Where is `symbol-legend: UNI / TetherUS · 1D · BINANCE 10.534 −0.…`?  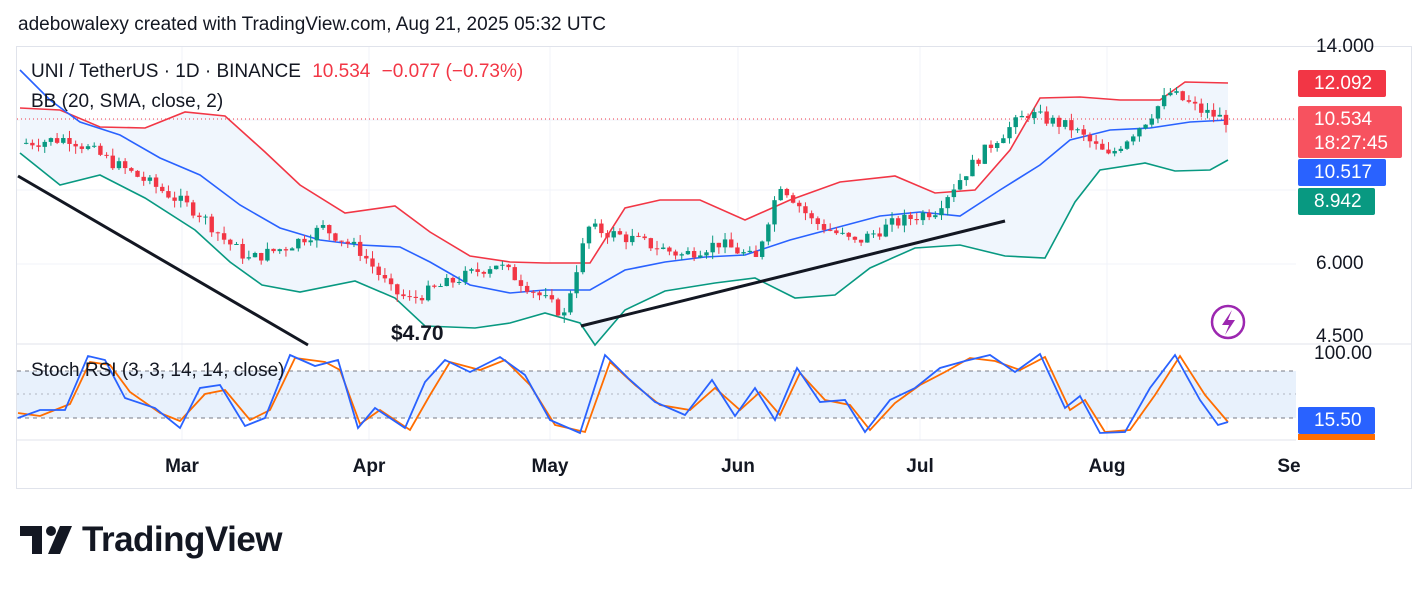 symbol-legend: UNI / TetherUS · 1D · BINANCE 10.534 −0.… is located at coordinates (277, 72).